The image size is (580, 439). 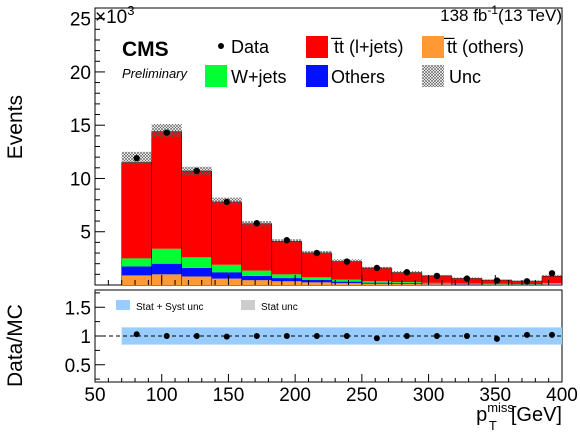 What do you see at coordinates (170, 307) in the screenshot?
I see `ratio-legend-statsyst-label: Stat + Syst unc` at bounding box center [170, 307].